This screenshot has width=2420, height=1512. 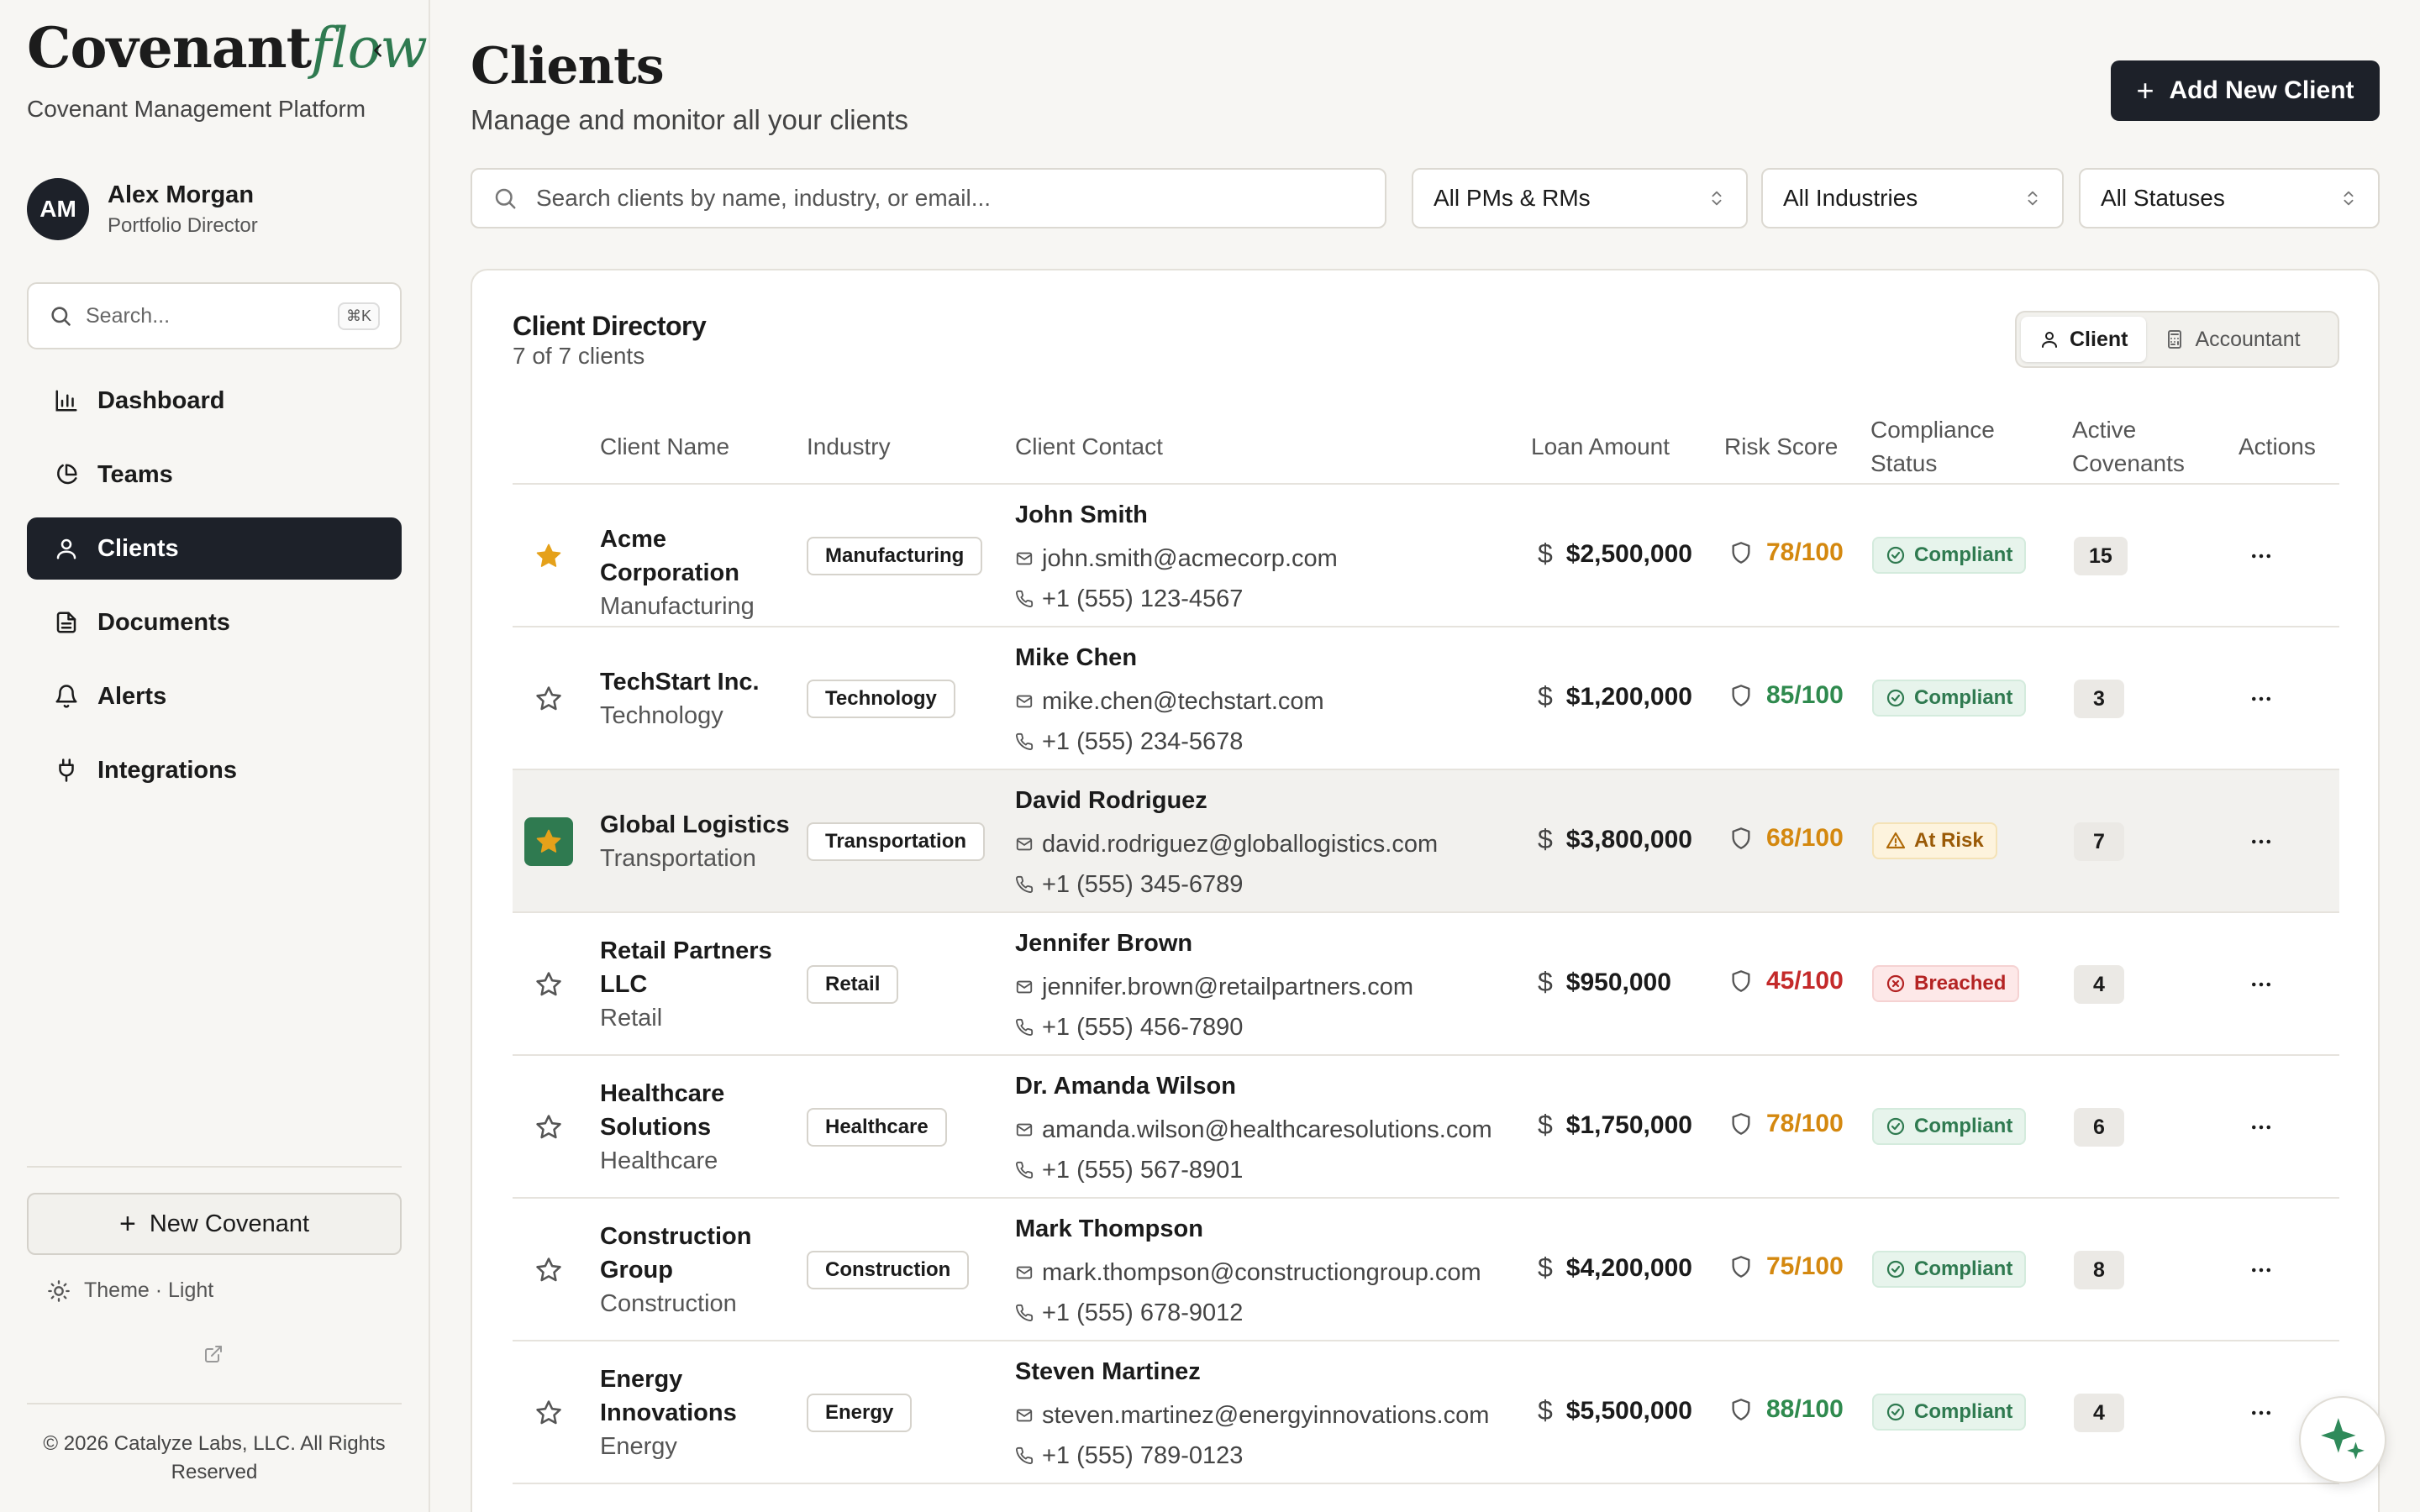 What do you see at coordinates (696, 841) in the screenshot?
I see `client-name-cell: Global Logistics Transportation` at bounding box center [696, 841].